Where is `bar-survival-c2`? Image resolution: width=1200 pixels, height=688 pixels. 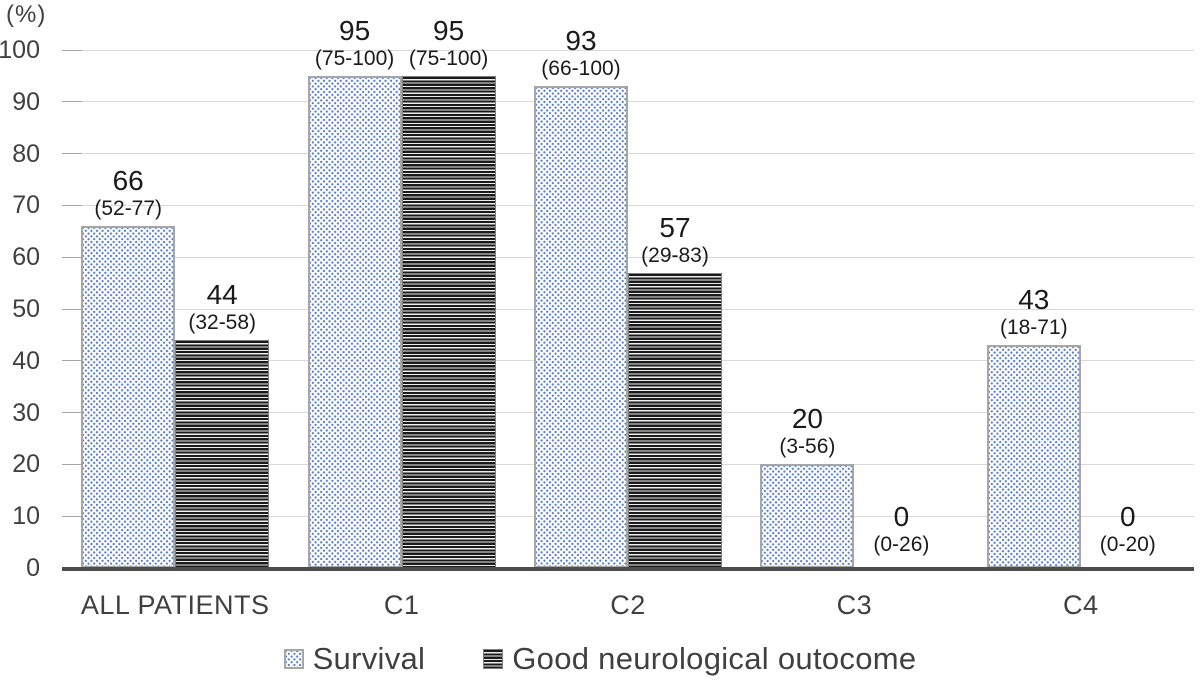 bar-survival-c2 is located at coordinates (581, 327).